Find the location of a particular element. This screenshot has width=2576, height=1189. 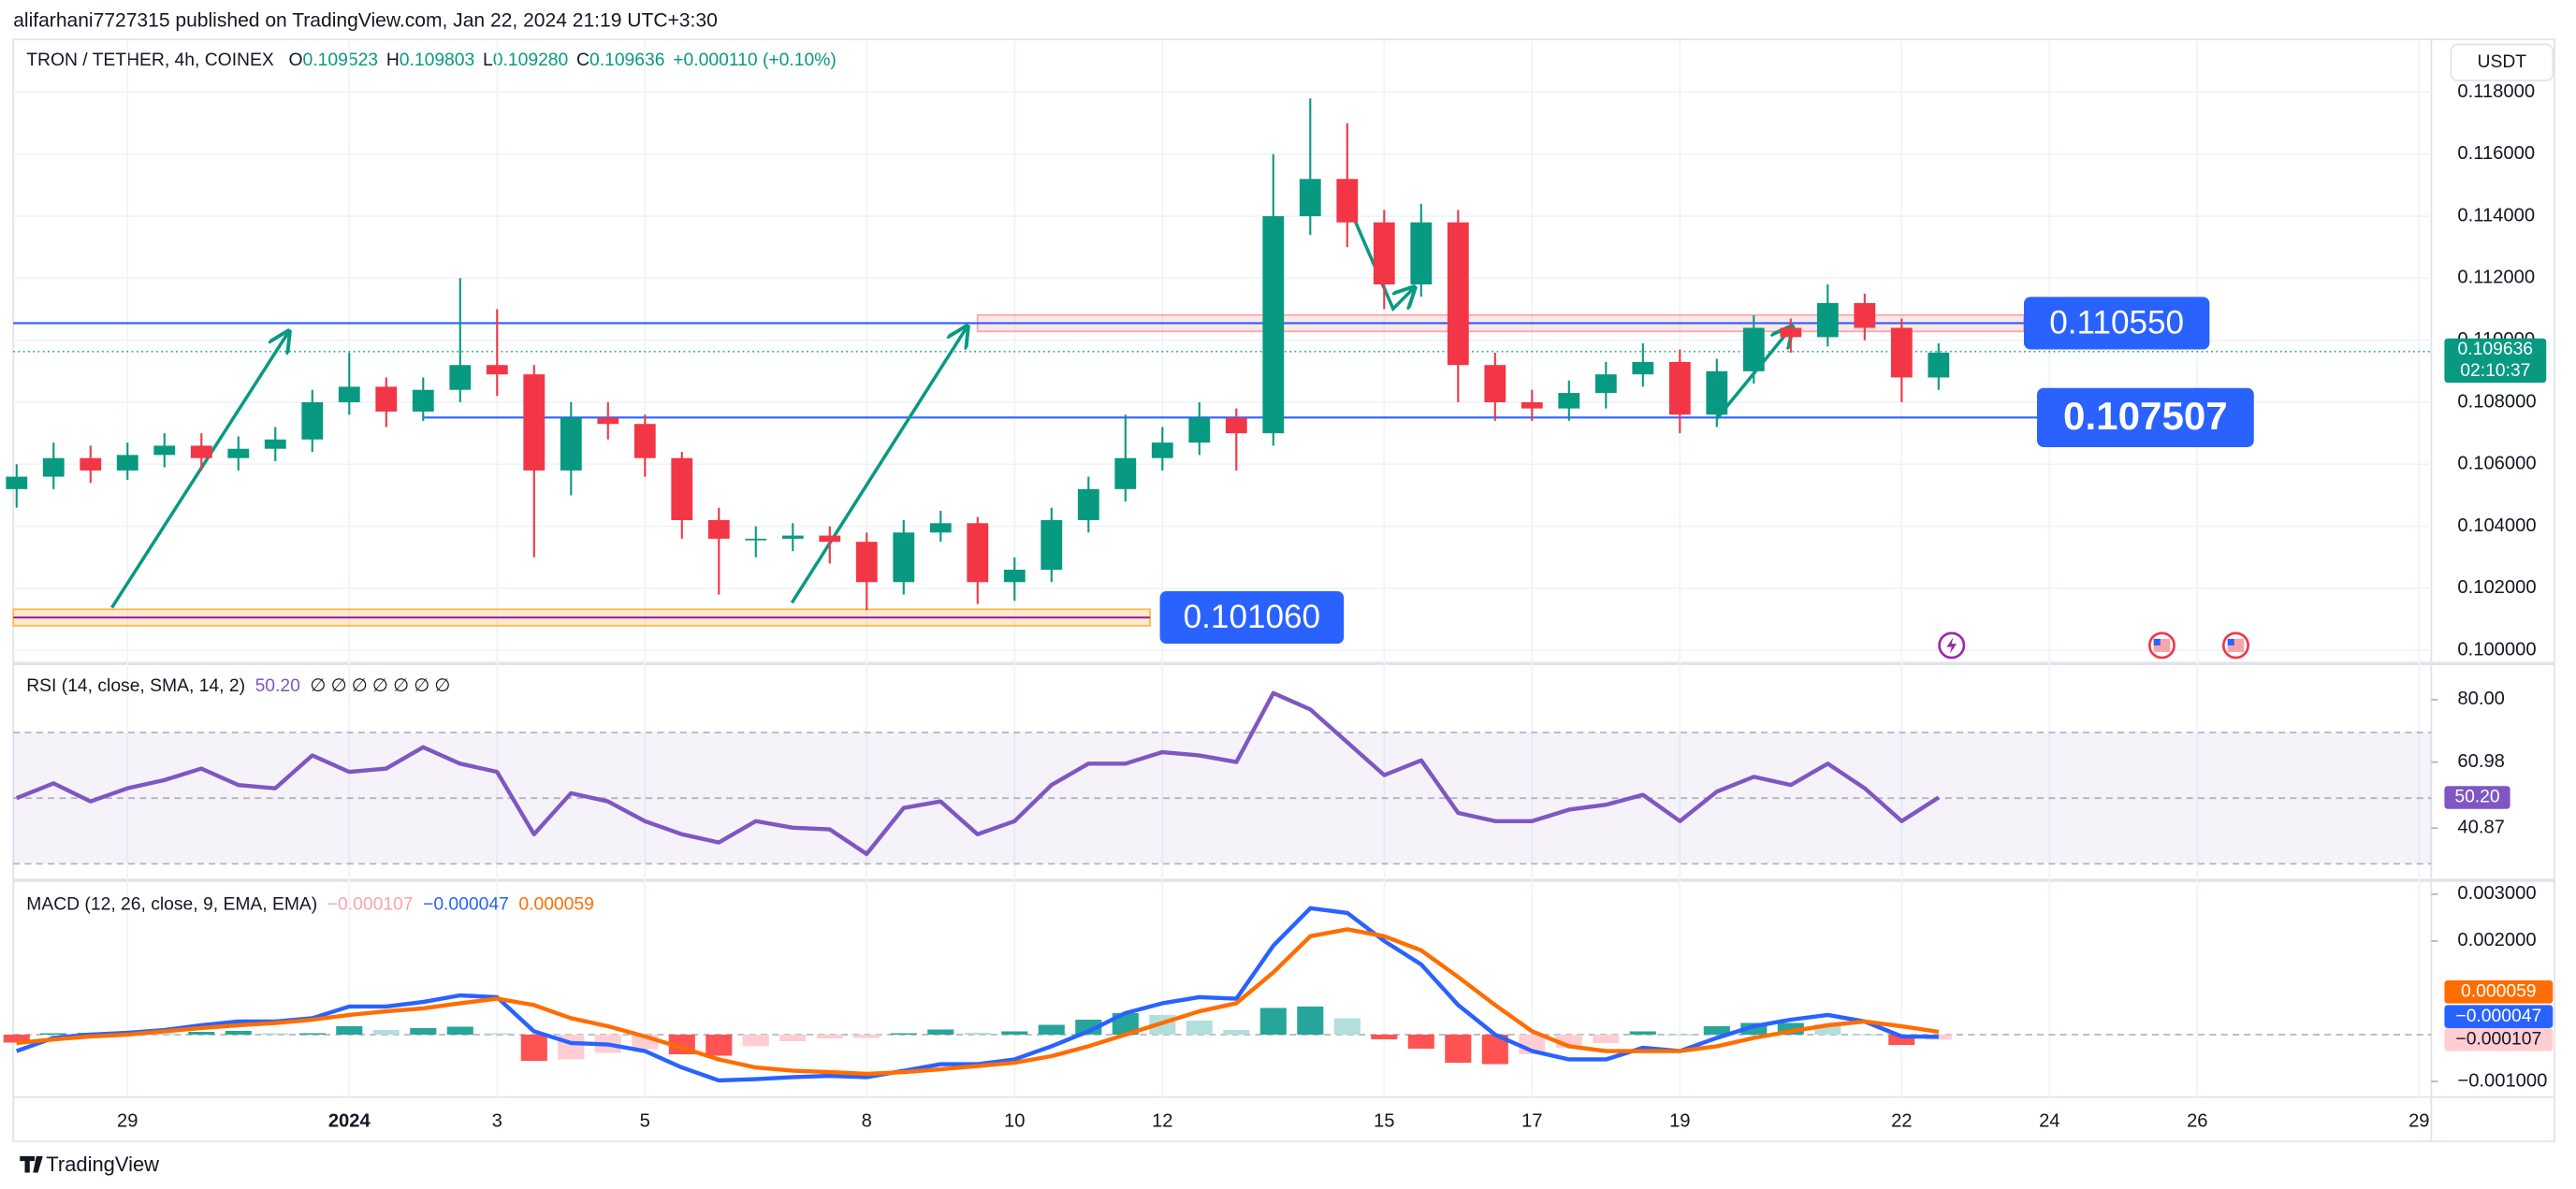

x-tick-label: 26 is located at coordinates (2197, 1120).